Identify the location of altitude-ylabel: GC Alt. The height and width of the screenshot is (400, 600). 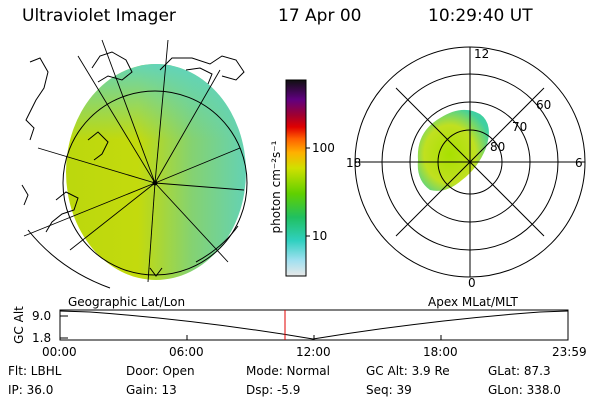
(19, 325).